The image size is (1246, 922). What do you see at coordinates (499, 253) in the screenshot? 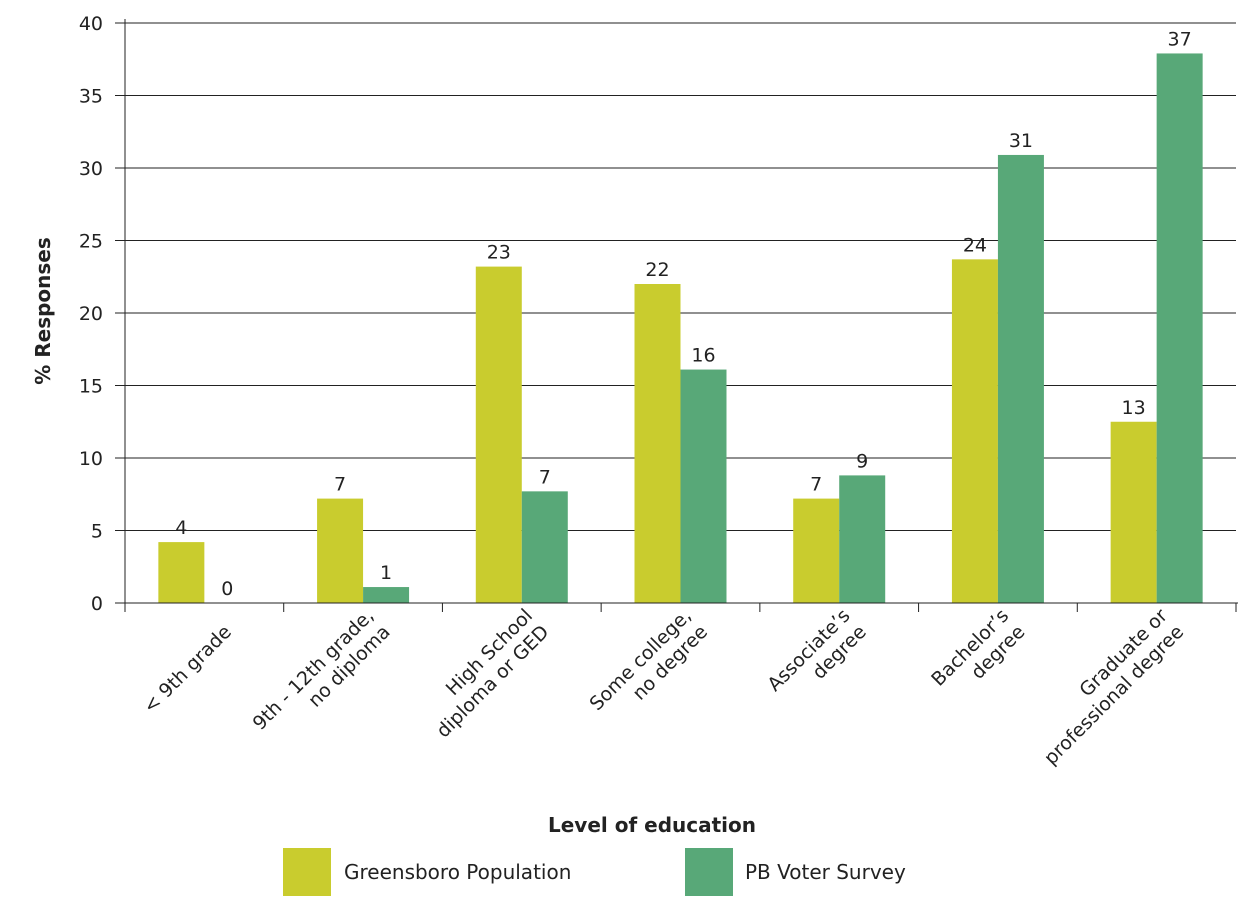
I see `data-label: 23` at bounding box center [499, 253].